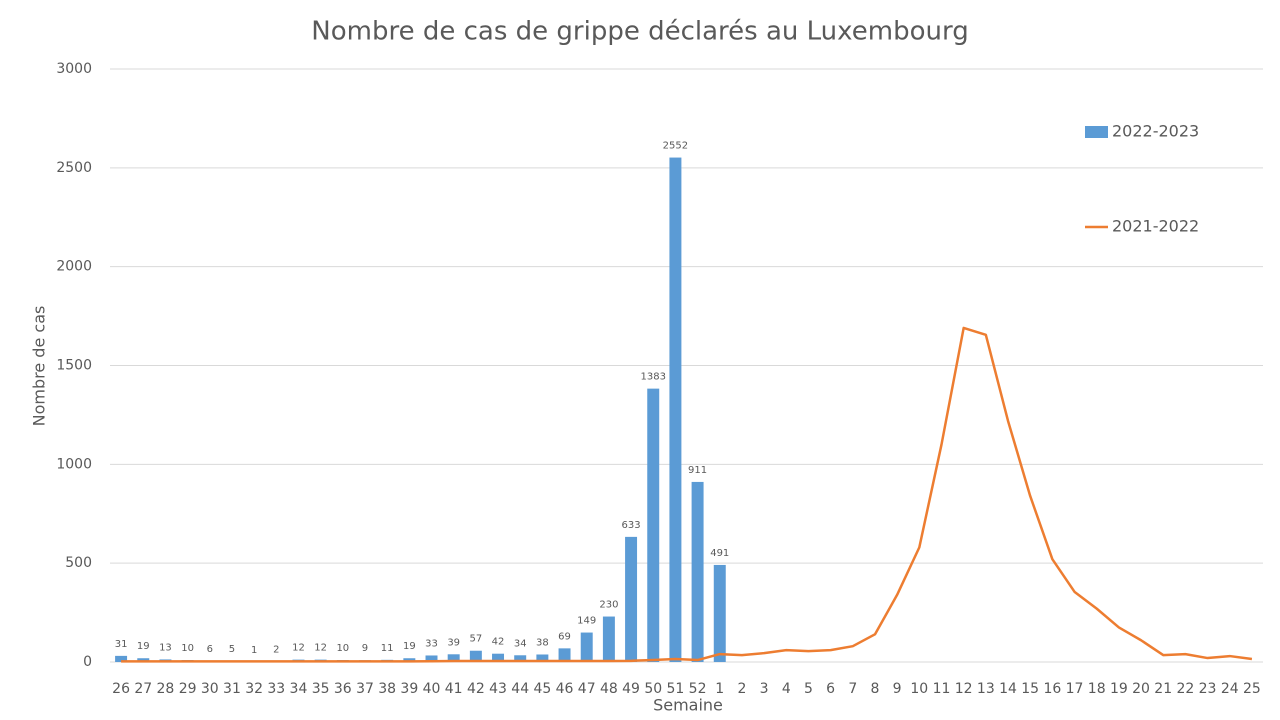 This screenshot has height=720, width=1280. What do you see at coordinates (587, 689) in the screenshot?
I see `x-tick-label: 47` at bounding box center [587, 689].